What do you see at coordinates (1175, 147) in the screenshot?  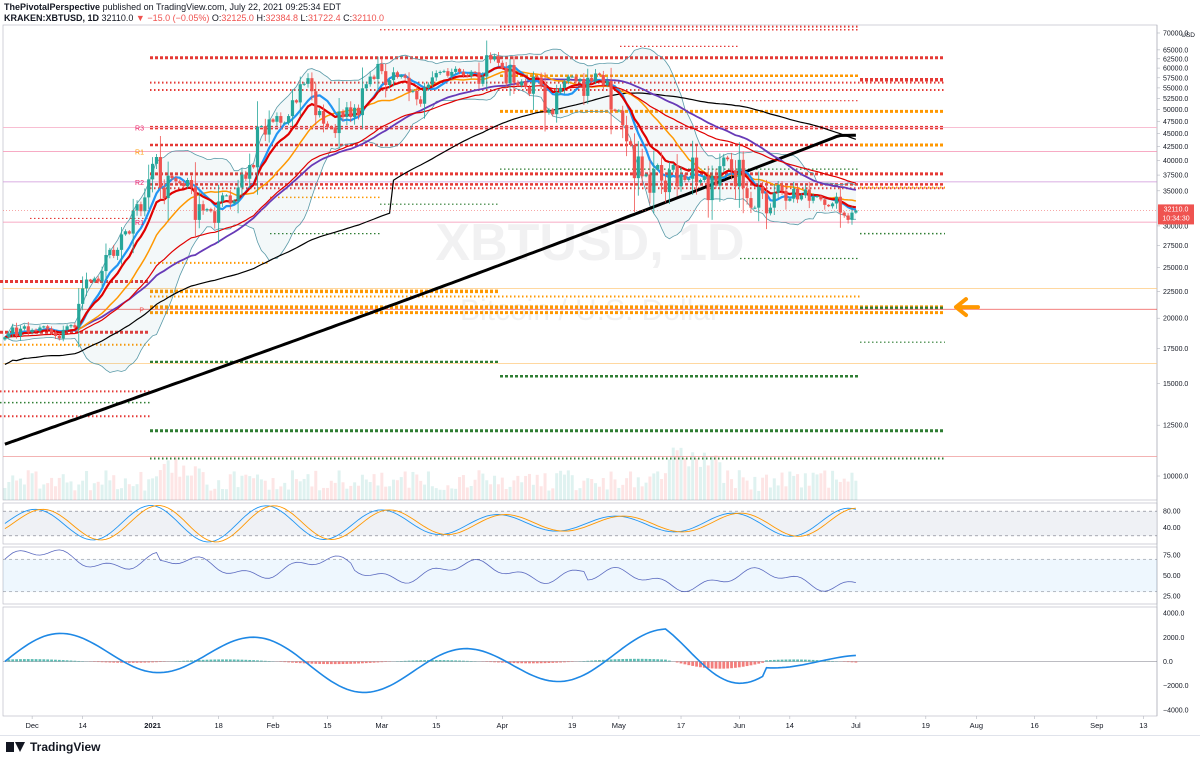 I see `price-tick-label: 42500.0` at bounding box center [1175, 147].